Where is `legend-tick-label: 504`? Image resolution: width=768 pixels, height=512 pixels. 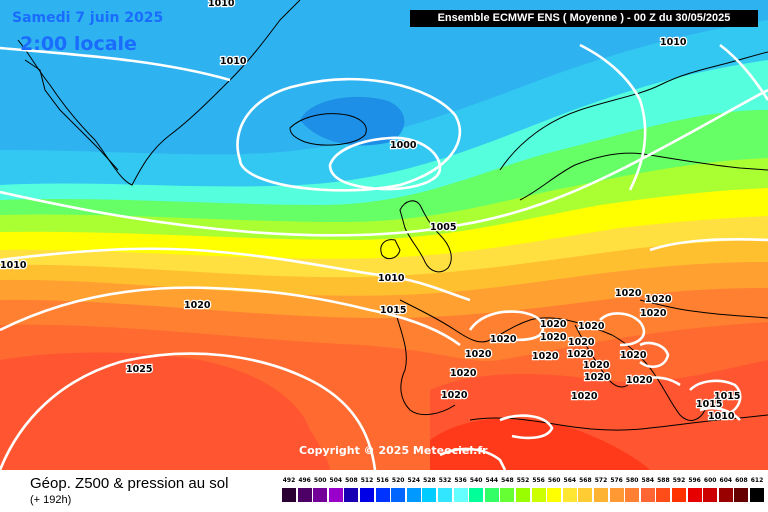
legend-tick-label: 504 is located at coordinates (336, 480).